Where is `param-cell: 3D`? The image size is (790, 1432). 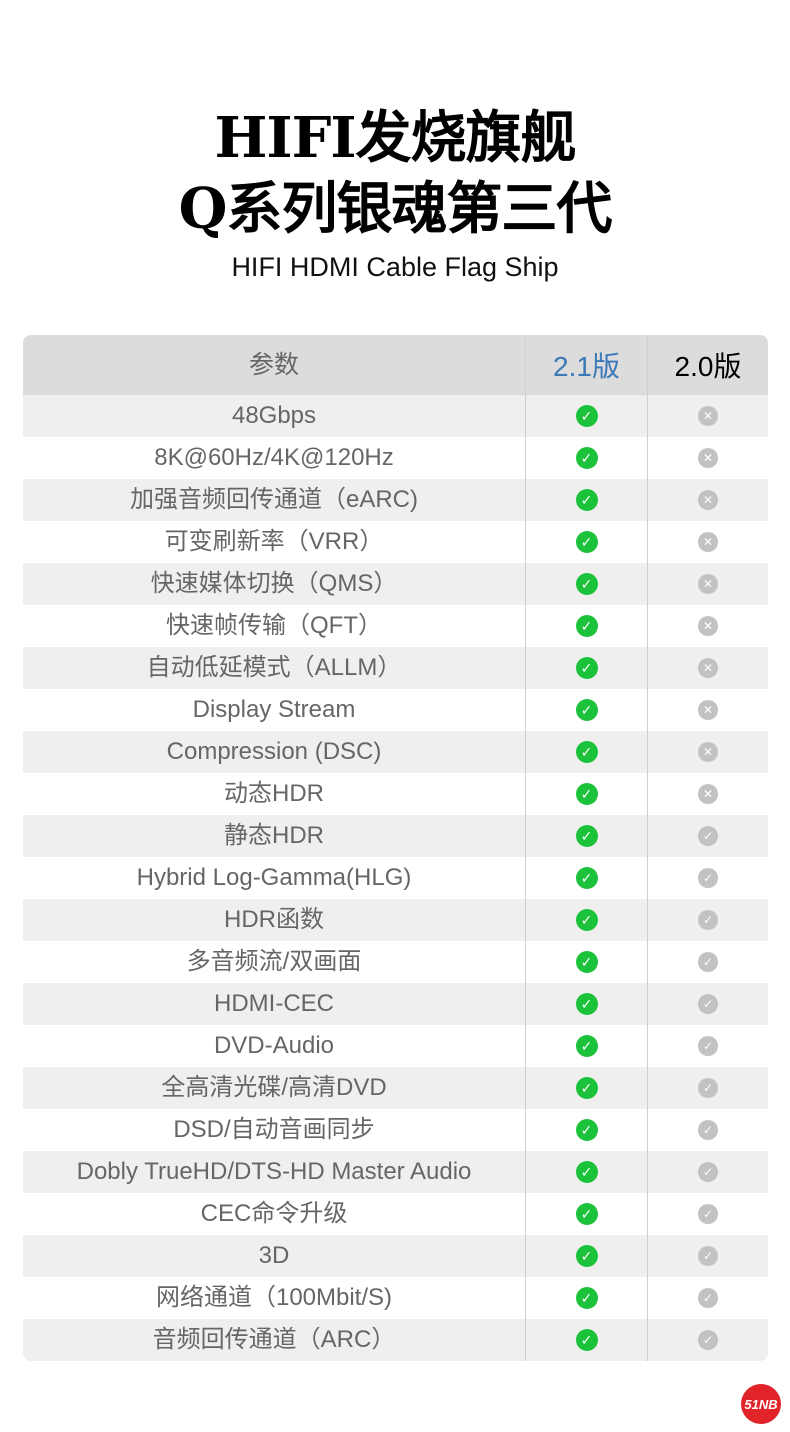
param-cell: 3D is located at coordinates (274, 1256).